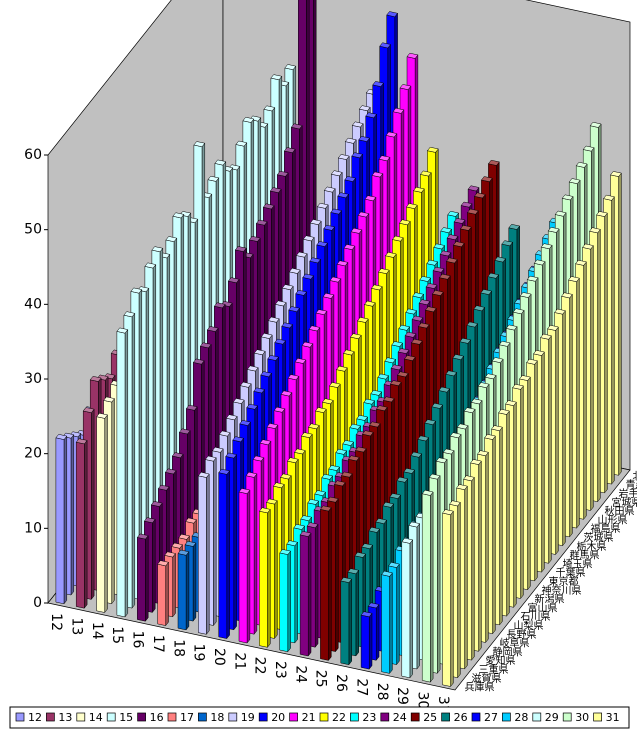  I want to click on legend-label: 24, so click(400, 717).